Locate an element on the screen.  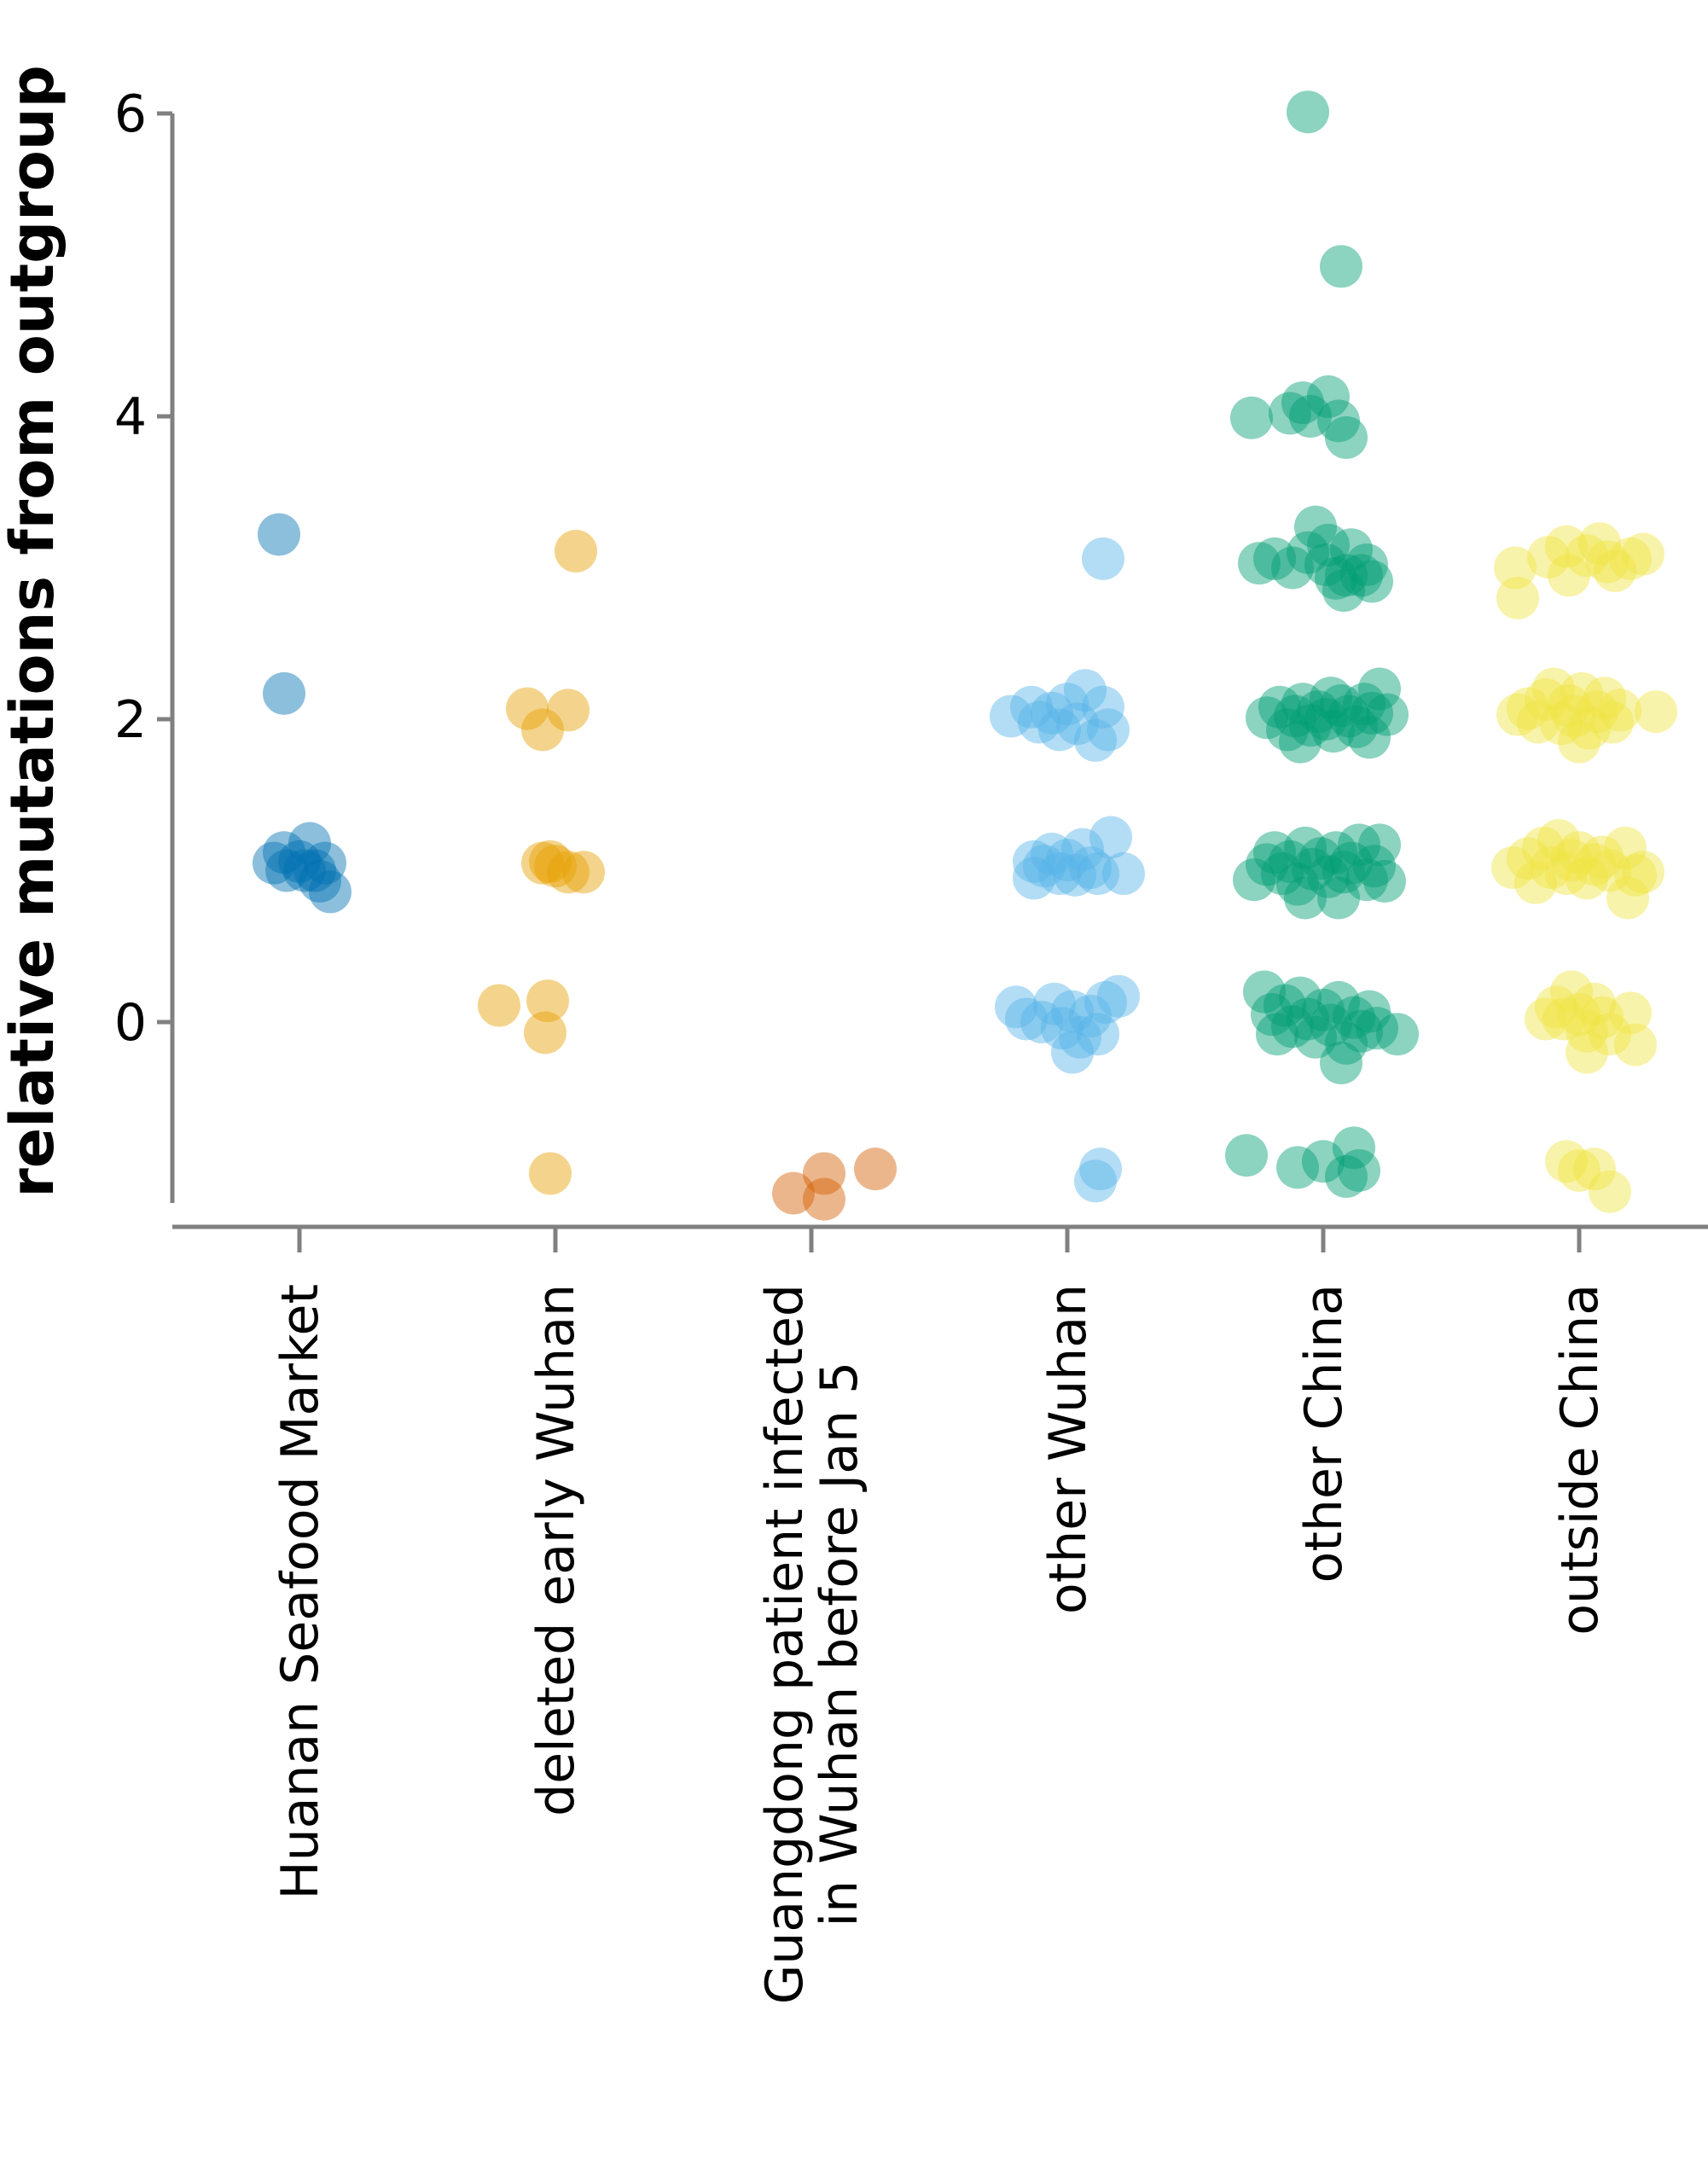
x-tick-label: outside China is located at coordinates (1580, 1460).